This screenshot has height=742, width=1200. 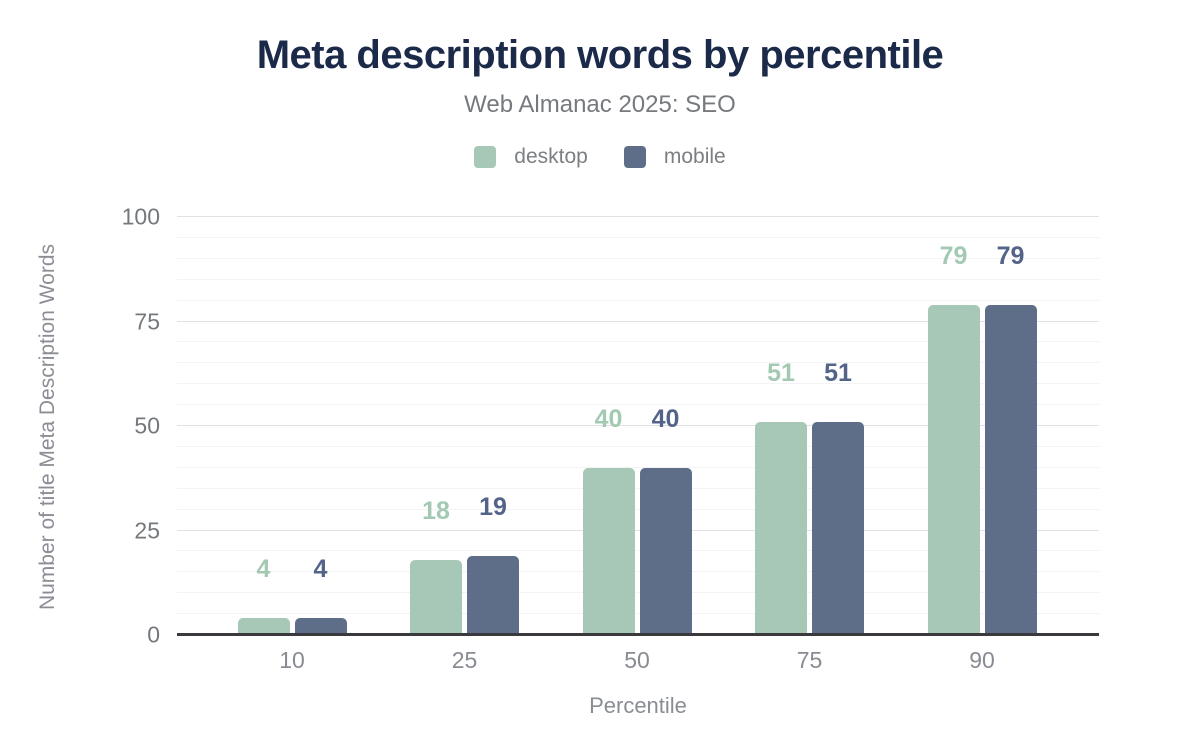 I want to click on x-axis-title: Percentile, so click(x=638, y=705).